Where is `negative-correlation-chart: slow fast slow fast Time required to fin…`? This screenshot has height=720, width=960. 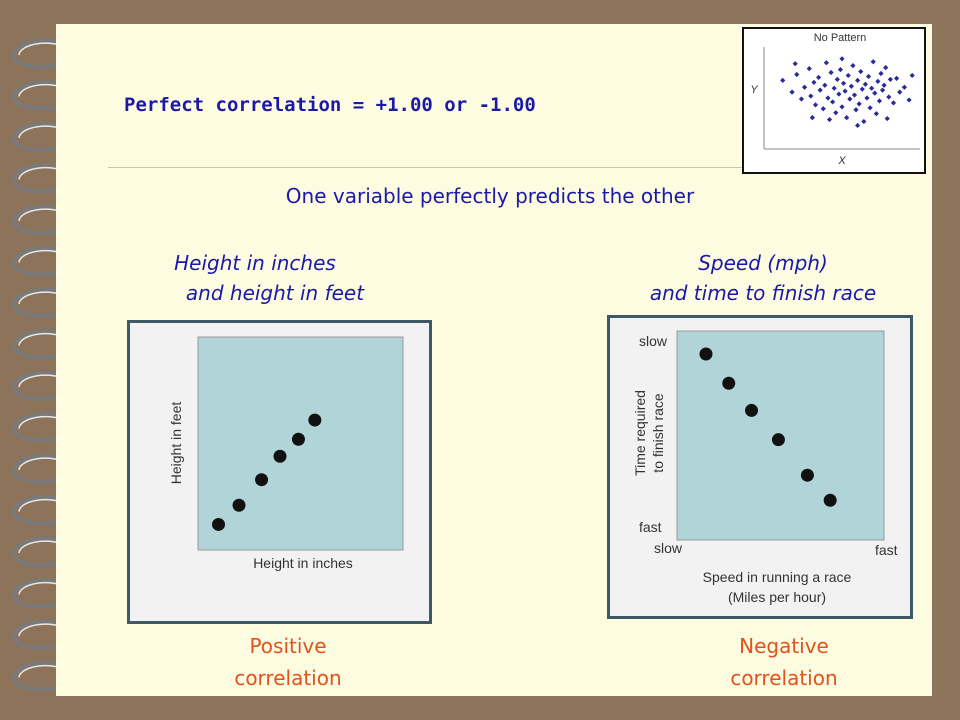 negative-correlation-chart: slow fast slow fast Time required to fin… is located at coordinates (760, 467).